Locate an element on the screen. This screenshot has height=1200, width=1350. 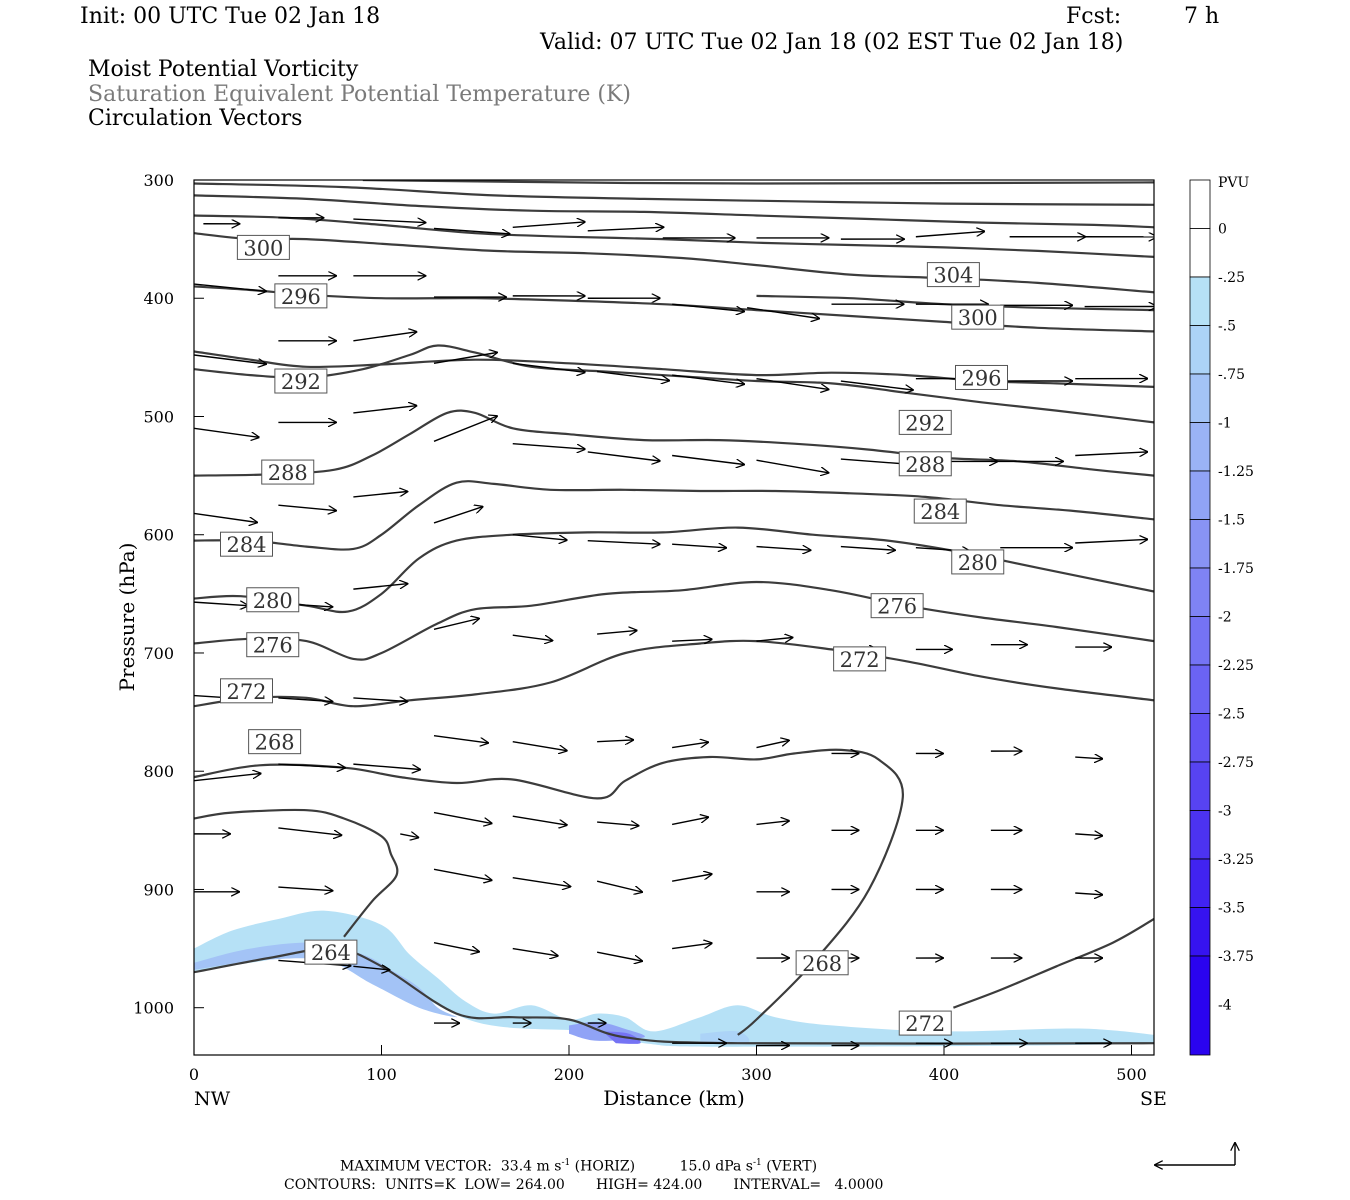
colorbar-level-3: -.75 is located at coordinates (1231, 375).